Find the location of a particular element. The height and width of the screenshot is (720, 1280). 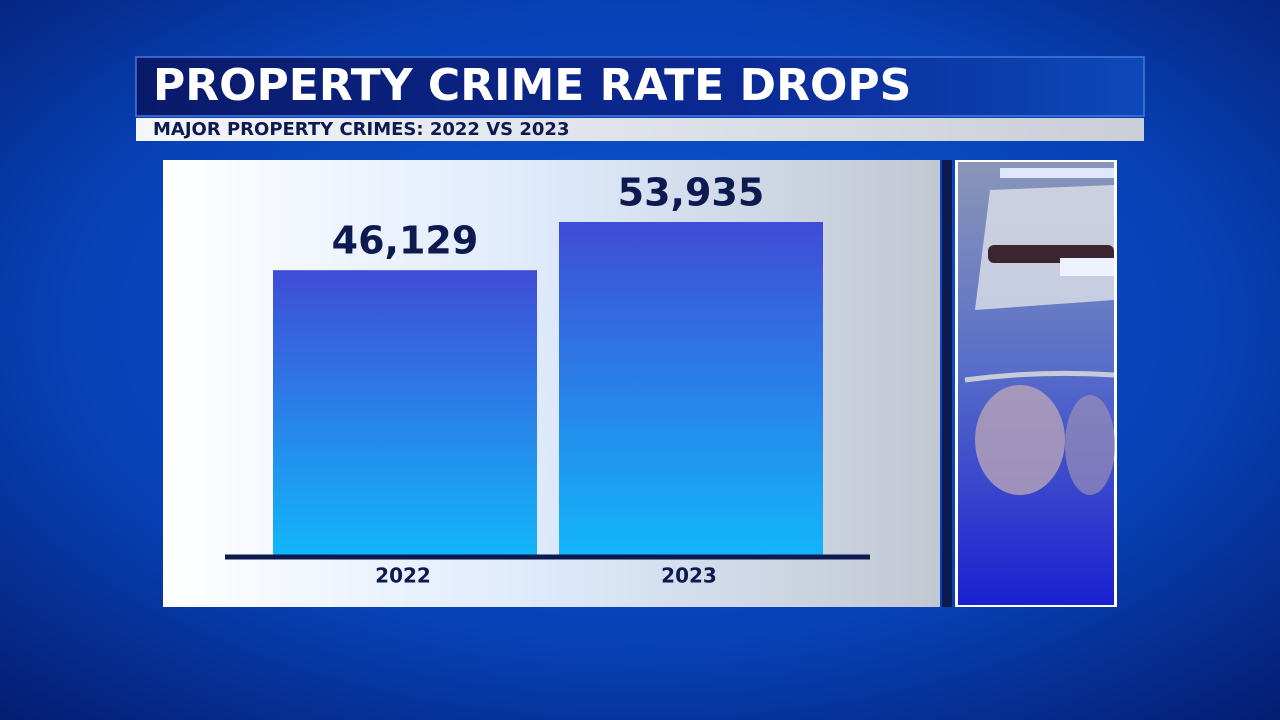

chart-title: PROPERTY CRIME RATE DROPS is located at coordinates (532, 85).